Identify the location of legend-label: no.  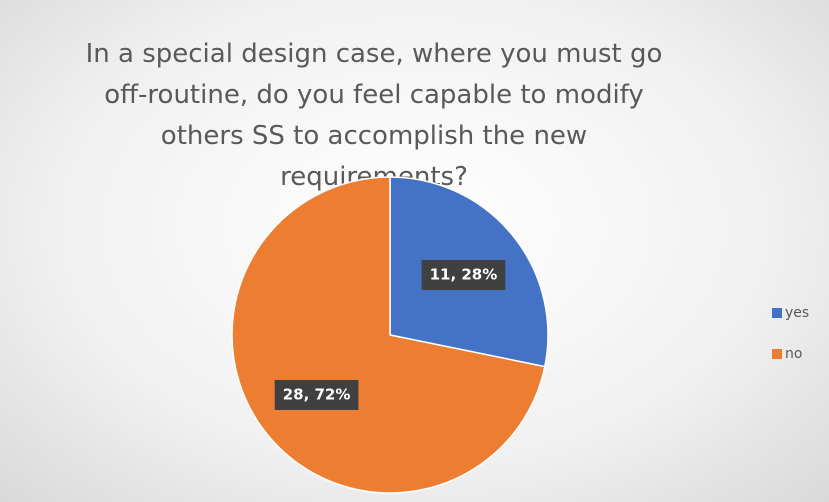
(793, 354).